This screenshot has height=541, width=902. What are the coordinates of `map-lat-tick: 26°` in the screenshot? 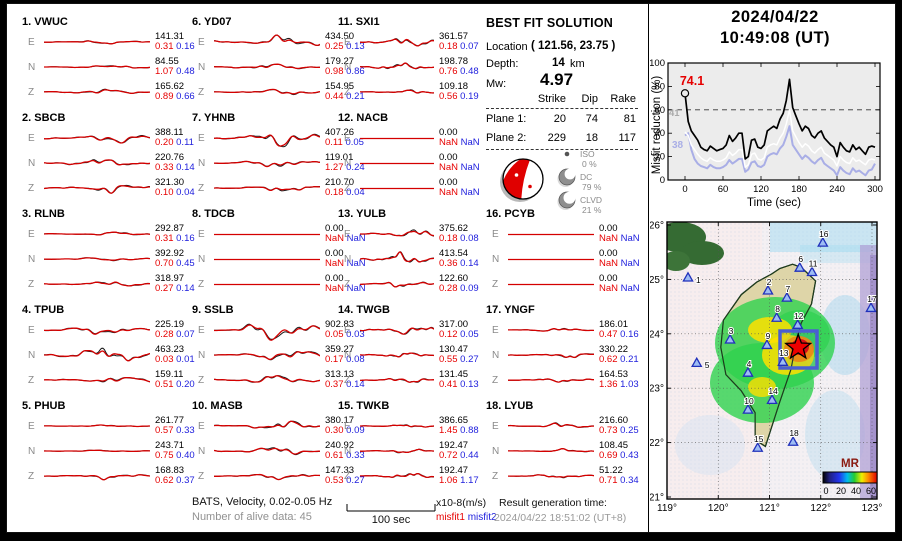 It's located at (657, 226).